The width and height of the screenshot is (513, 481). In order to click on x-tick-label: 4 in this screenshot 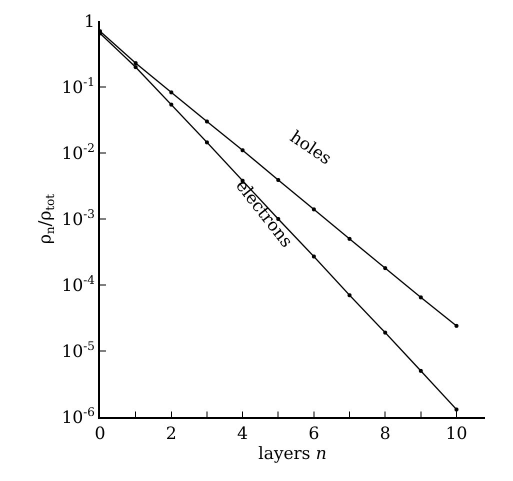, I will do `click(242, 434)`.